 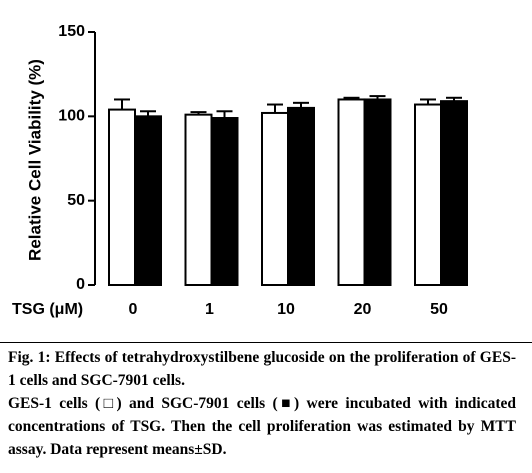 What do you see at coordinates (34, 160) in the screenshot?
I see `y-axis-label: Relative Cell Viability (%)` at bounding box center [34, 160].